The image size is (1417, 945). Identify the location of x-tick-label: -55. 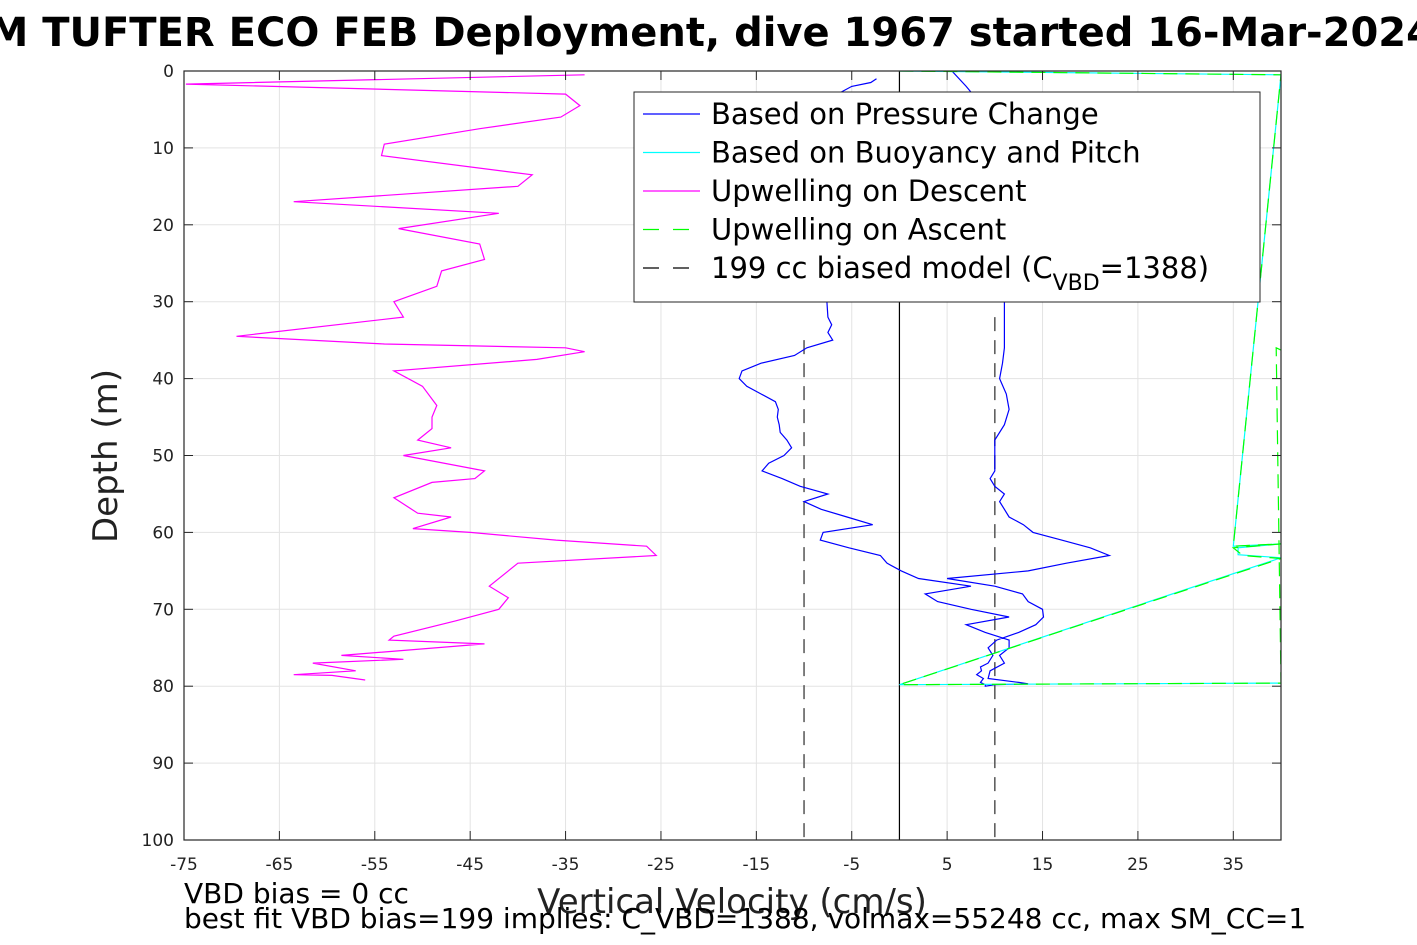
(375, 865).